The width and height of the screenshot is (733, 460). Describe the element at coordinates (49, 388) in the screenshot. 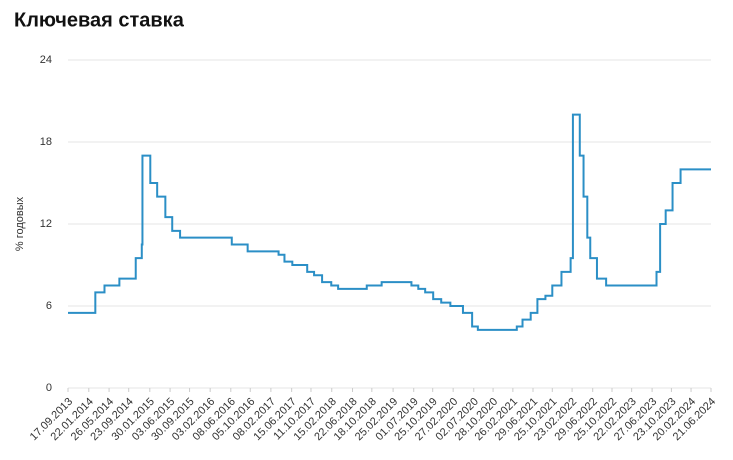

I see `y-tick-label: 0` at that location.